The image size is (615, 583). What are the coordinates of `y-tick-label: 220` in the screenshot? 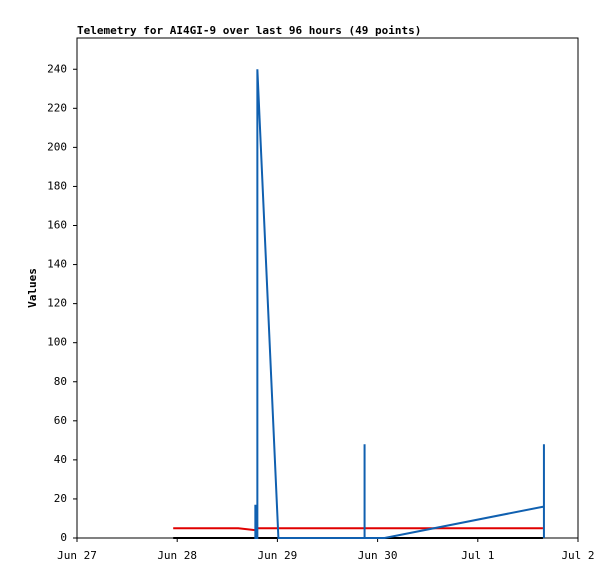 It's located at (57, 107).